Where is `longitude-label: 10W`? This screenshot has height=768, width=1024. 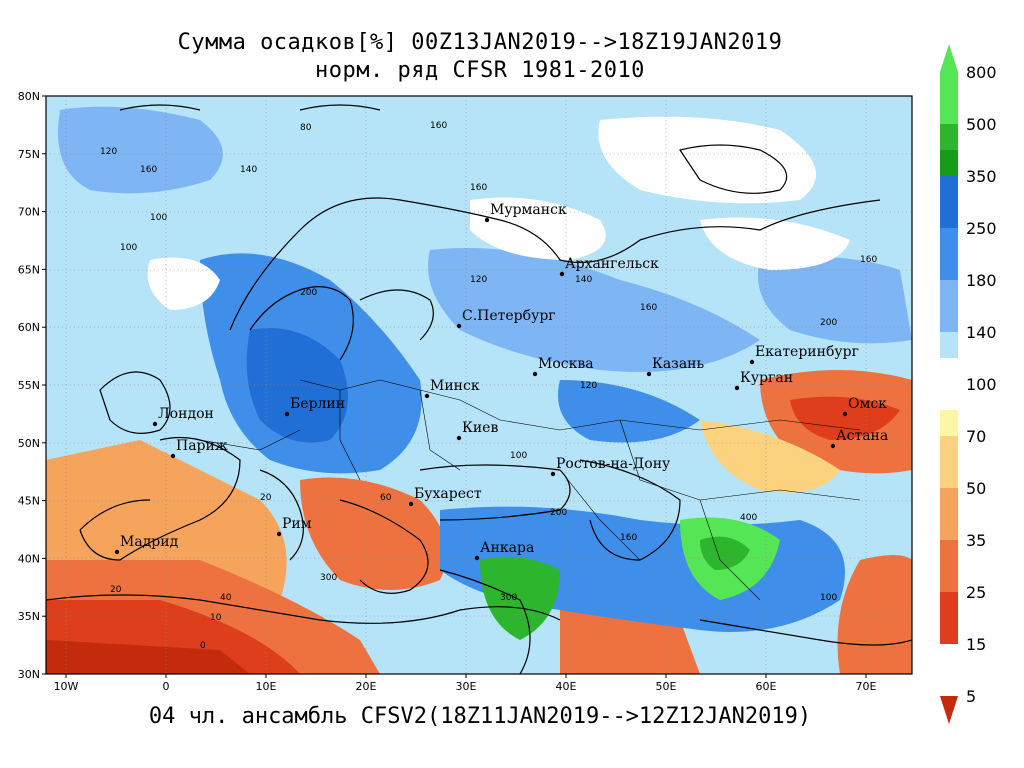
longitude-label: 10W is located at coordinates (66, 686).